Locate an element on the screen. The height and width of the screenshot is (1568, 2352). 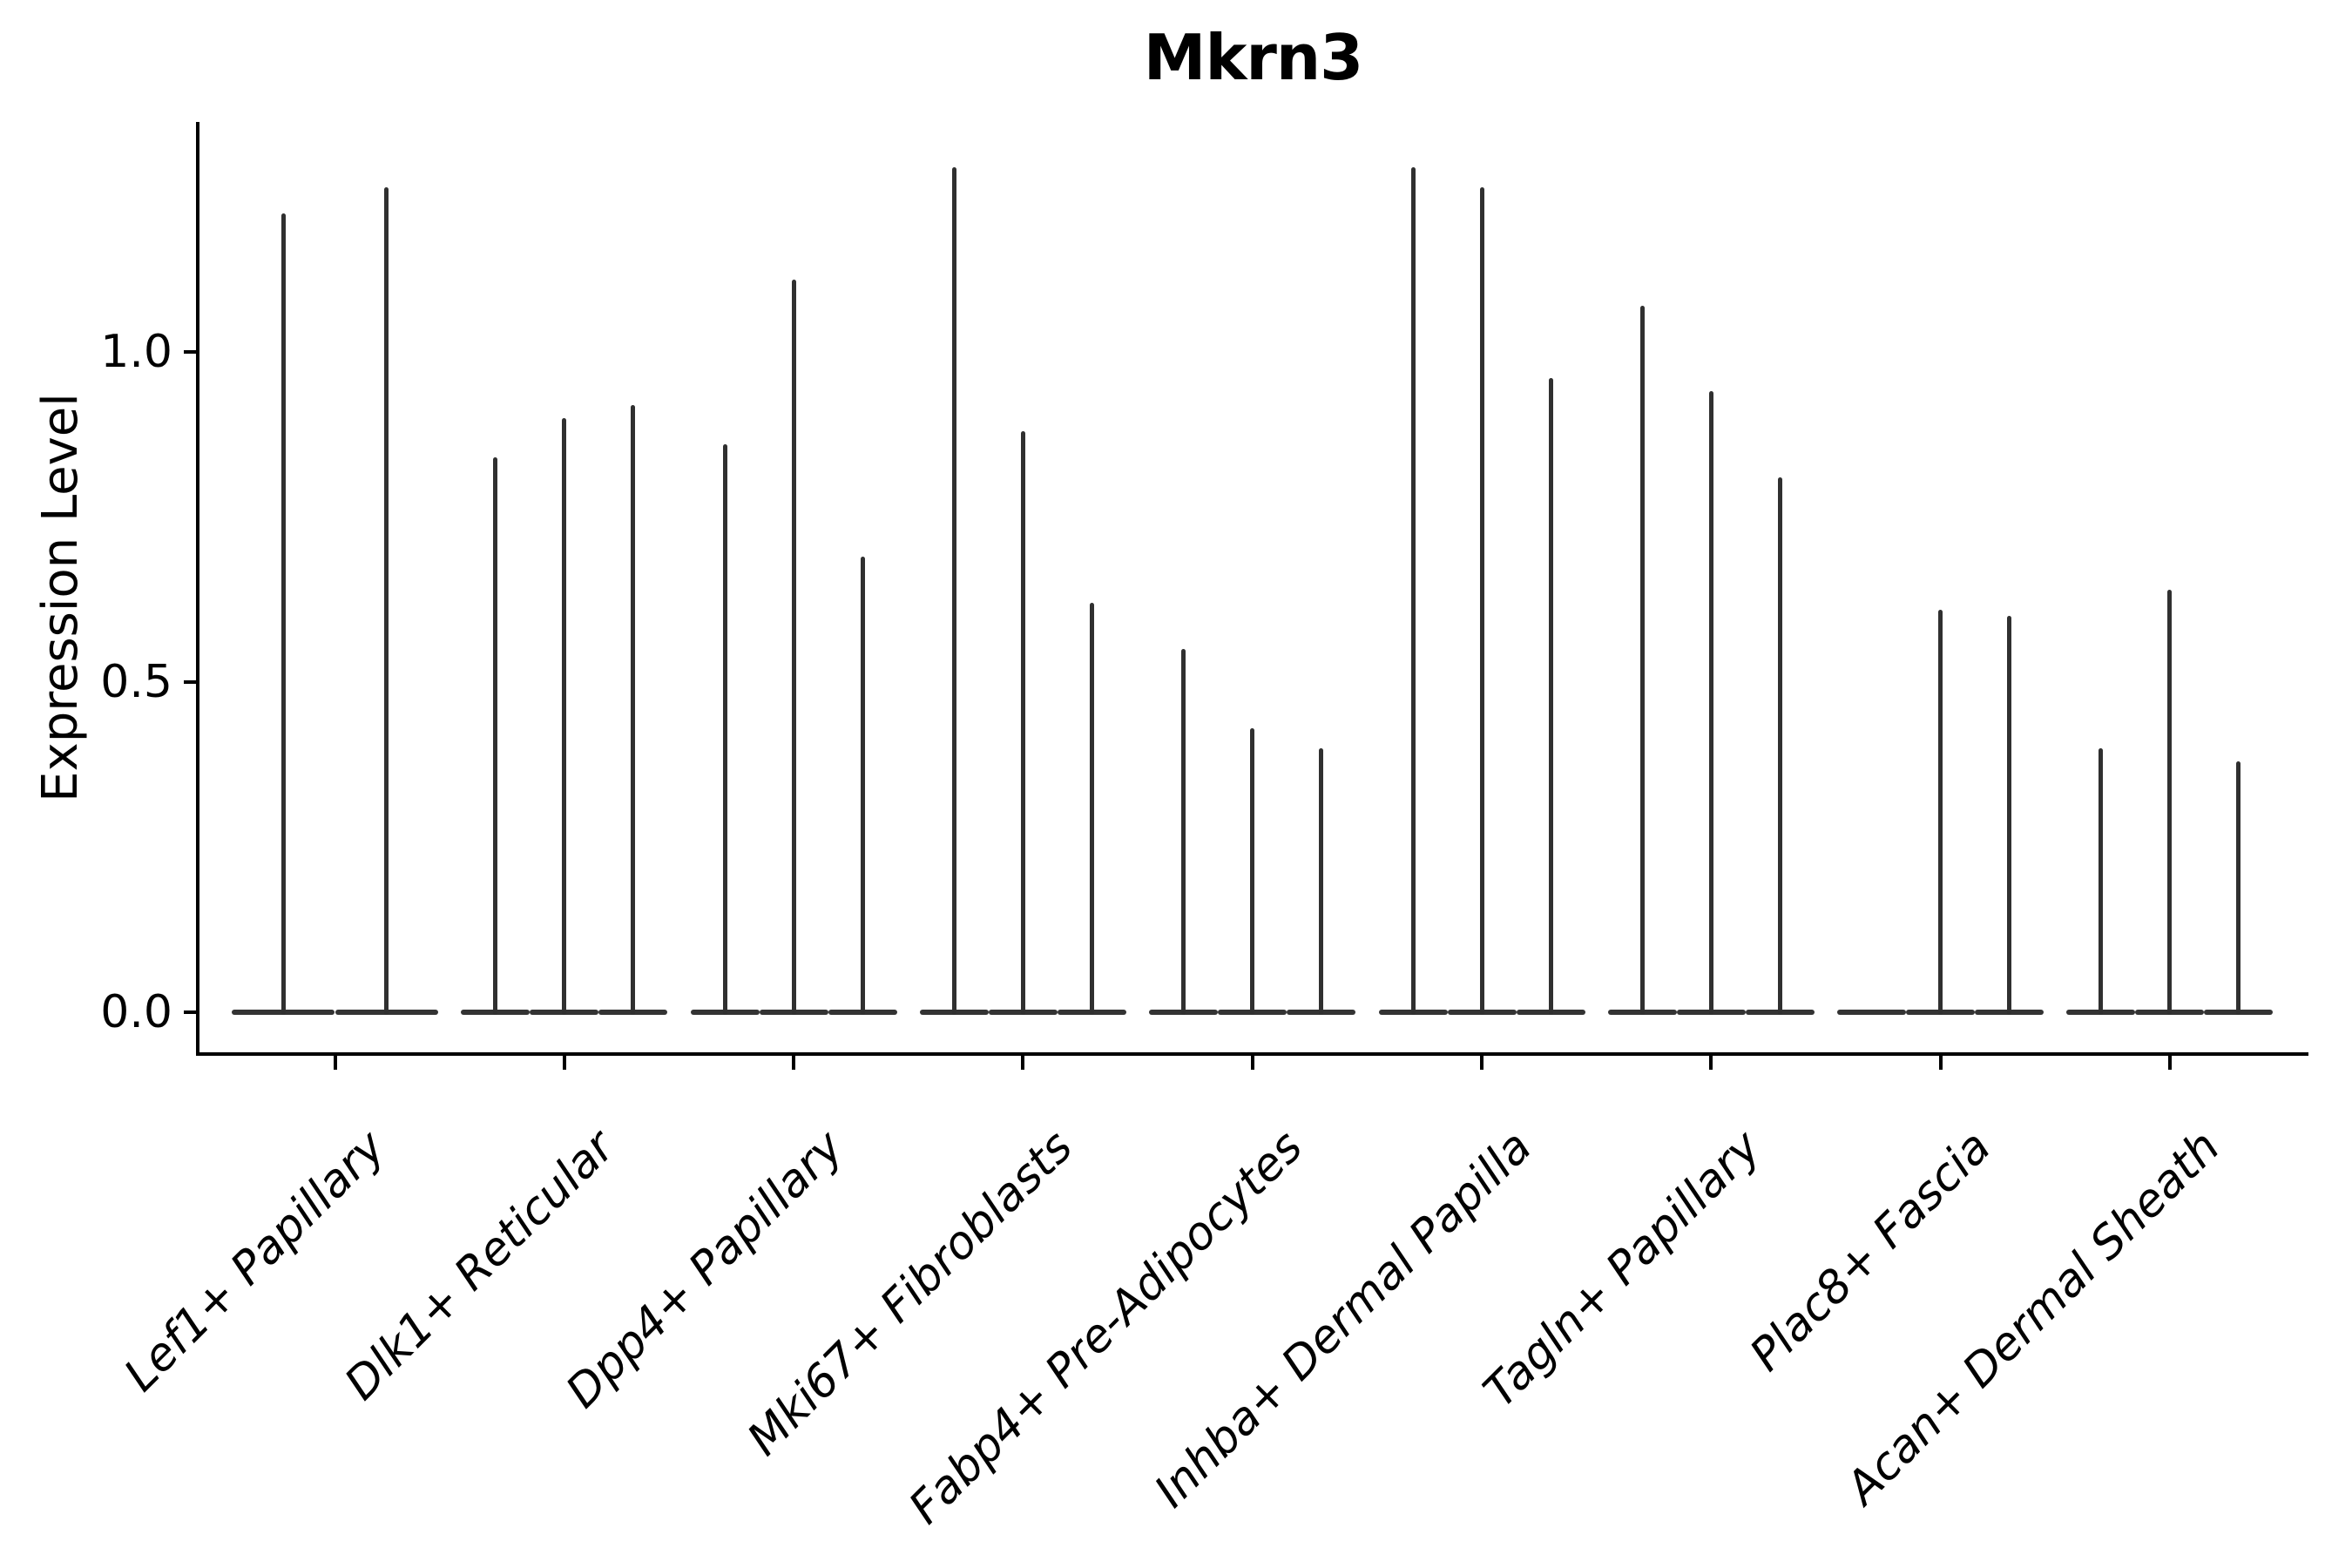
x-tick-label: Lef1+ Papillary is located at coordinates (255, 1261).